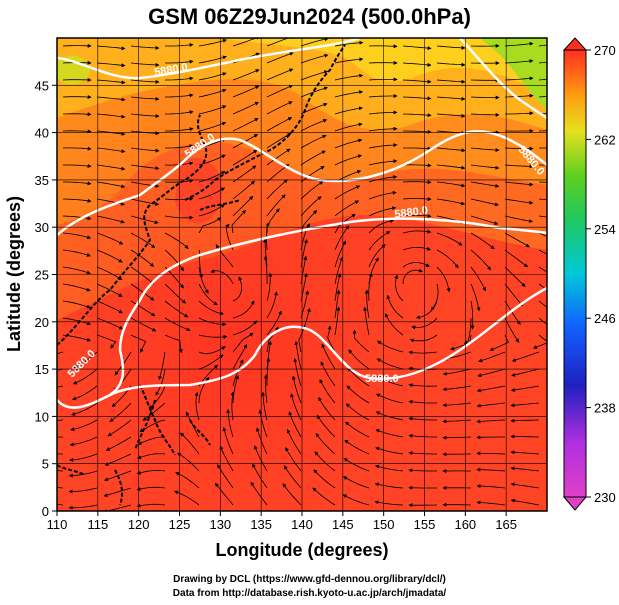 The width and height of the screenshot is (619, 605). What do you see at coordinates (425, 524) in the screenshot?
I see `x-tick-label: 155` at bounding box center [425, 524].